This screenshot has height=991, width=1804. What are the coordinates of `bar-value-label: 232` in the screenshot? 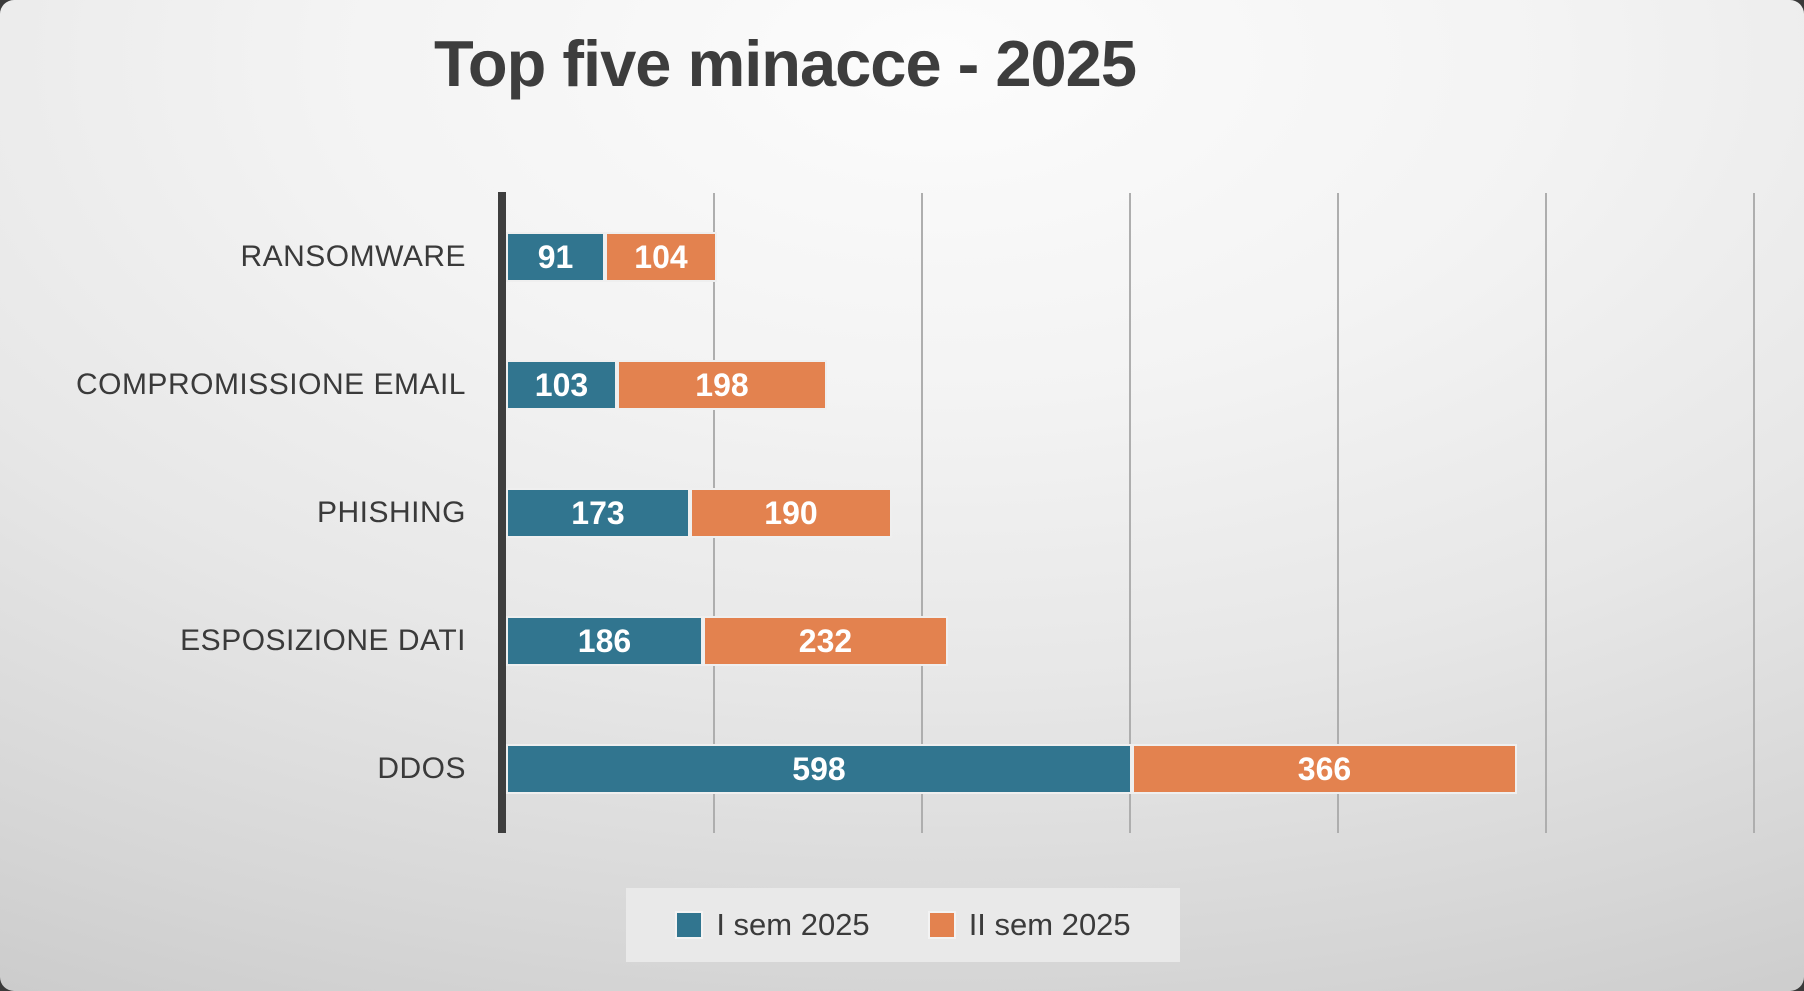 It's located at (825, 640).